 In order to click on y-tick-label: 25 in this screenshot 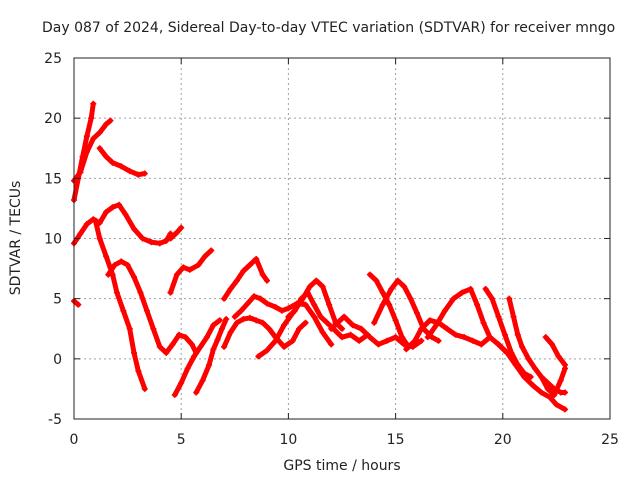, I will do `click(53, 59)`.